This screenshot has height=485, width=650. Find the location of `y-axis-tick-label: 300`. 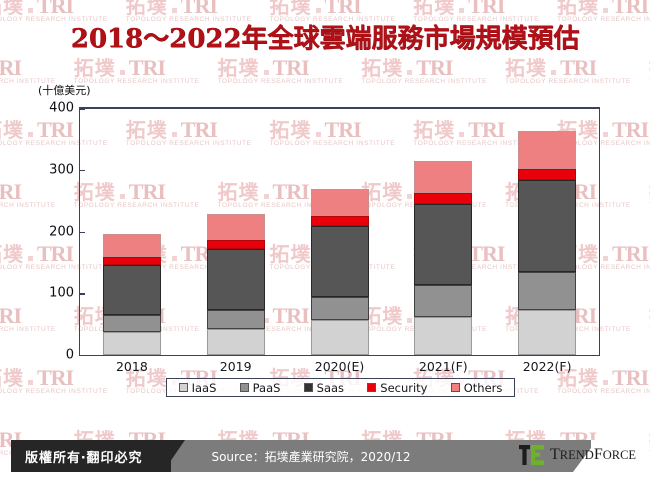

y-axis-tick-label: 300 is located at coordinates (61, 170).